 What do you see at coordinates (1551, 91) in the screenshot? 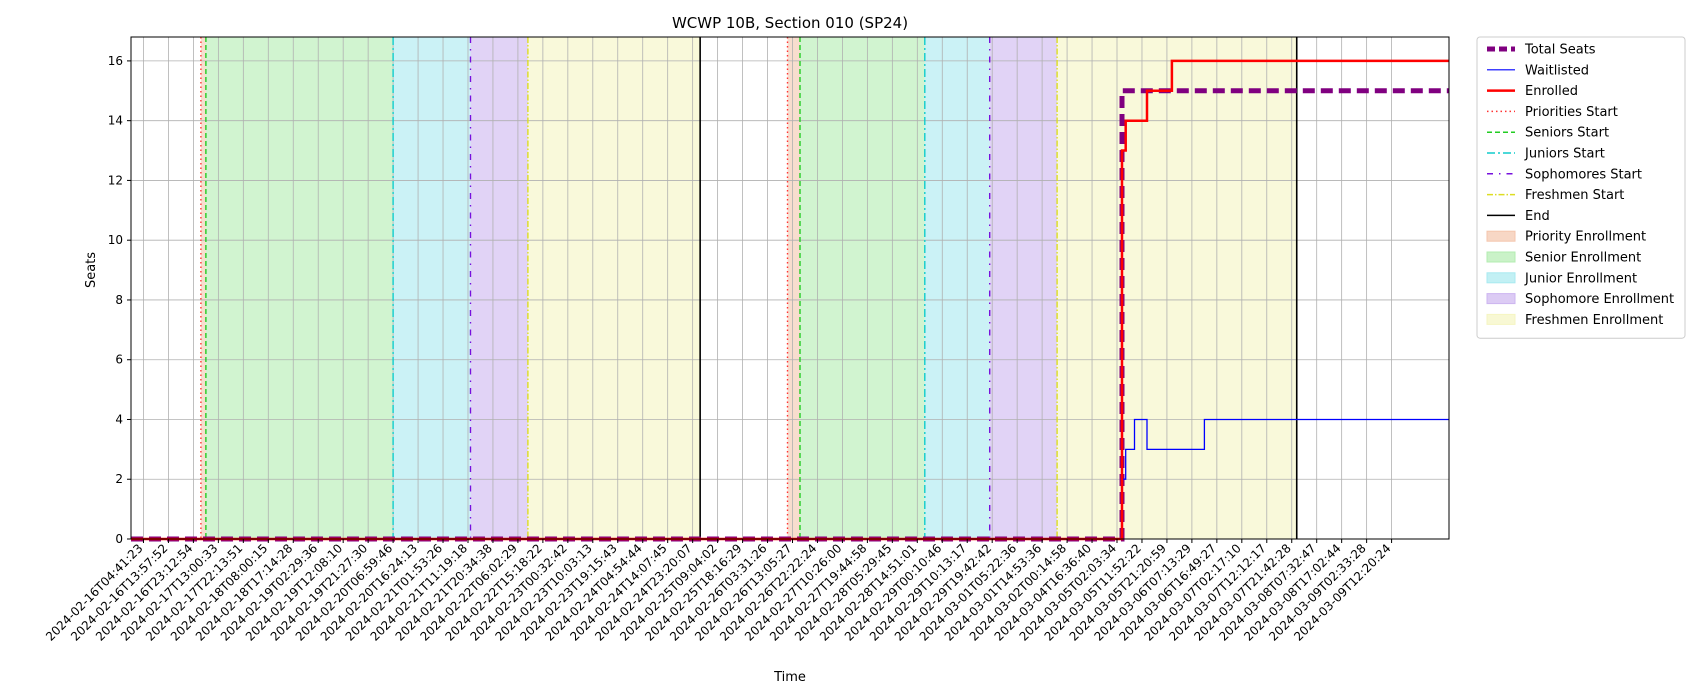
I see `legend-label-enrolled: Enrolled` at bounding box center [1551, 91].